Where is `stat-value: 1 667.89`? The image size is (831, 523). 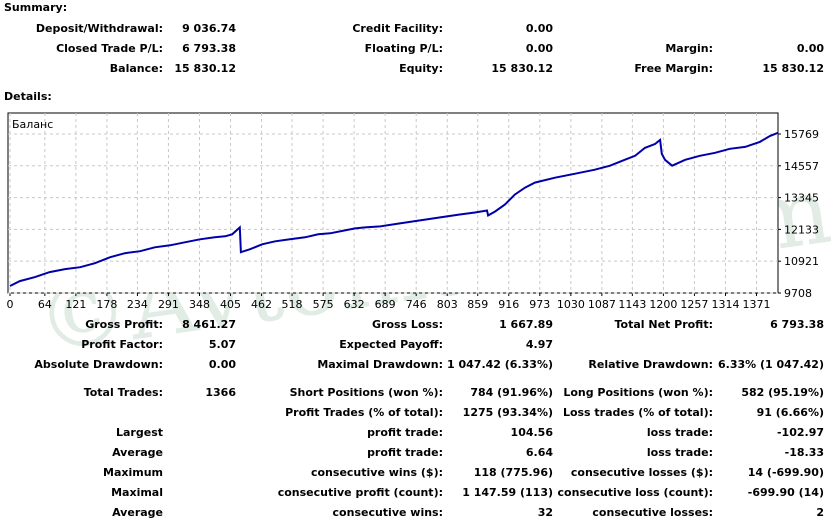 stat-value: 1 667.89 is located at coordinates (526, 324).